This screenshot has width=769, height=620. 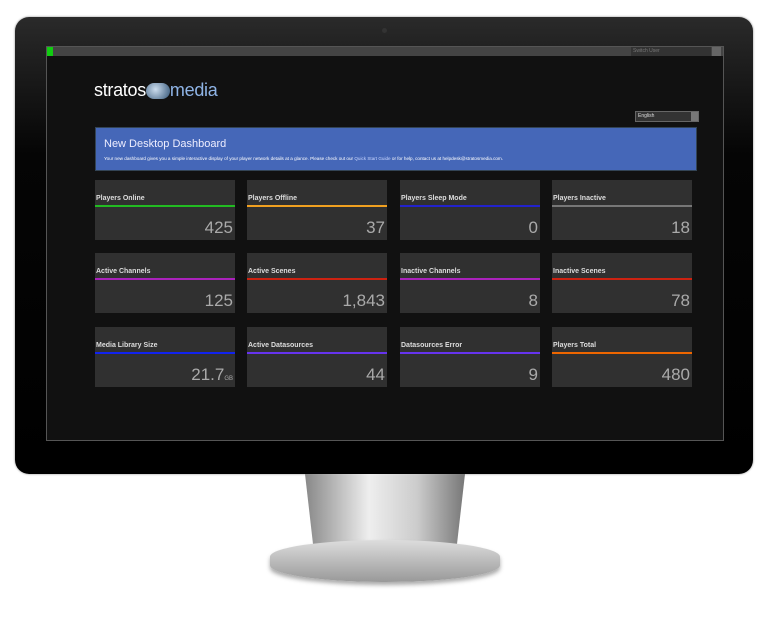 What do you see at coordinates (671, 51) in the screenshot?
I see `switch-user-dropdown: Switch User` at bounding box center [671, 51].